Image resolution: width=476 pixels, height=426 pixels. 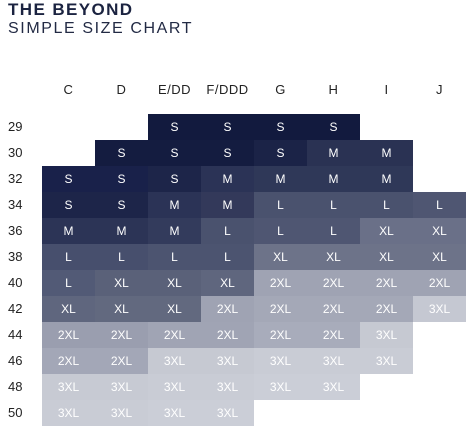 I want to click on column-header: E/DD, so click(x=174, y=89).